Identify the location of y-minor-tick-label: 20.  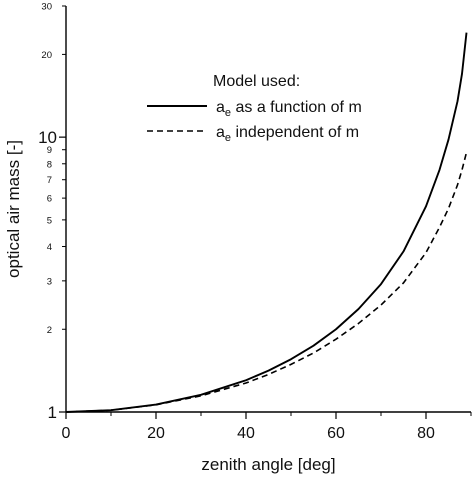
(46, 55).